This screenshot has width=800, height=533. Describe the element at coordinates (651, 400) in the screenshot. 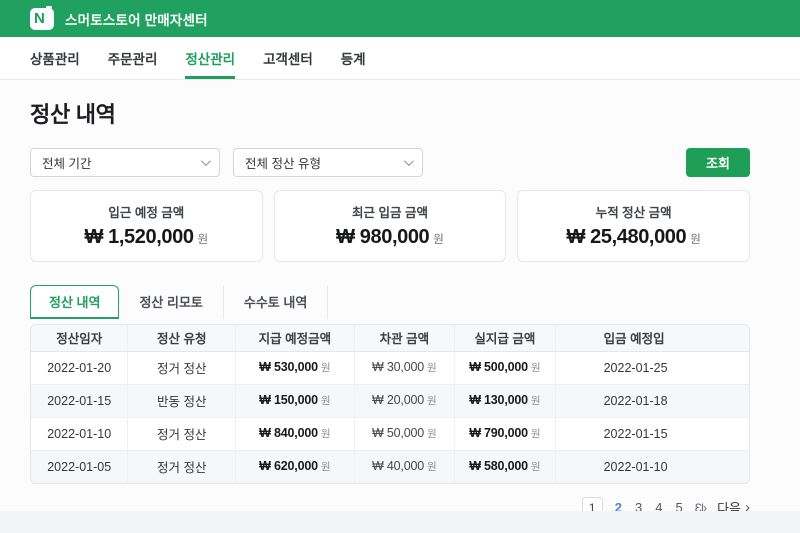

I see `cell-deposit-date: 2022-01-18` at that location.